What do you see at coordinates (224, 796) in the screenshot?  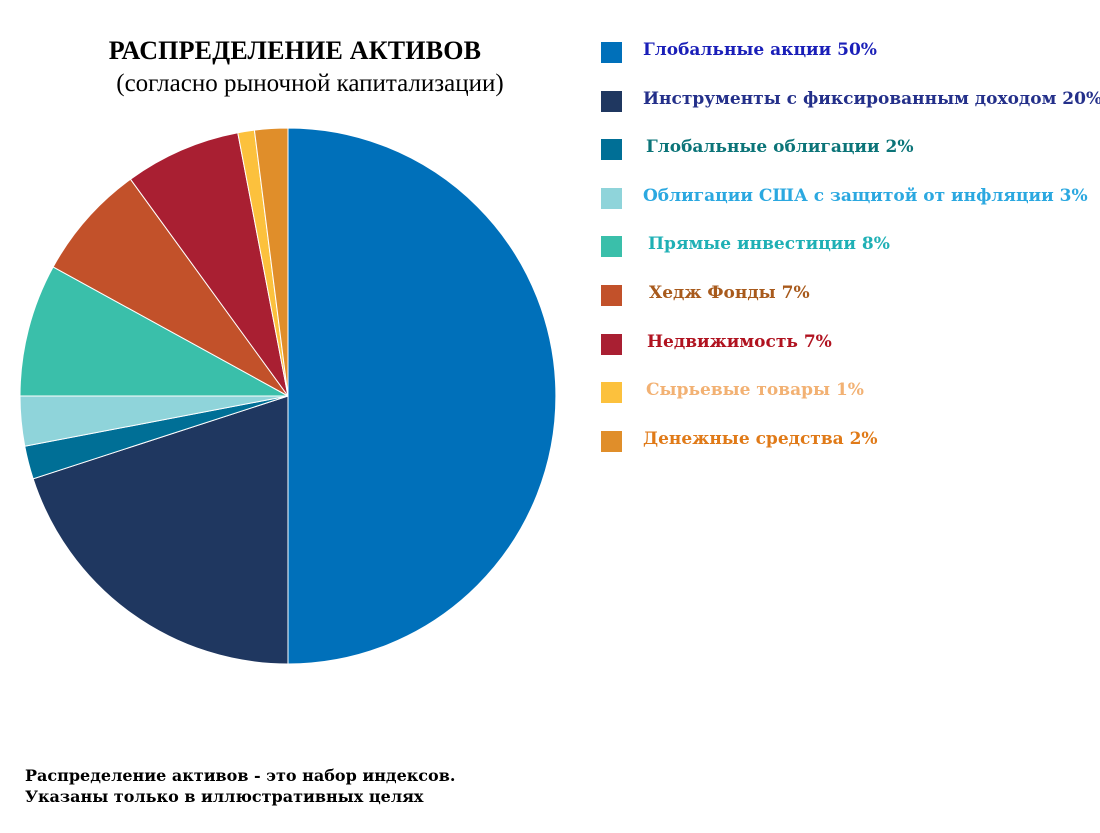 I see `footnote-line-2: Указаны только в иллюстративных целях` at bounding box center [224, 796].